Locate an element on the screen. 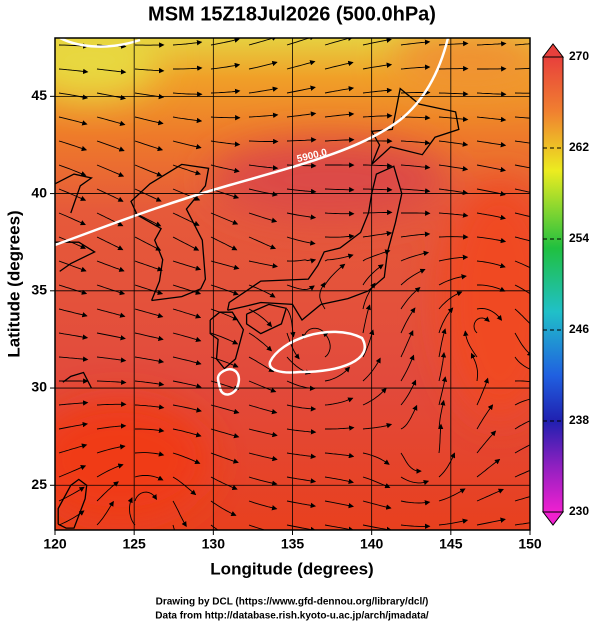 The height and width of the screenshot is (625, 599). contour-line is located at coordinates (317, 352).